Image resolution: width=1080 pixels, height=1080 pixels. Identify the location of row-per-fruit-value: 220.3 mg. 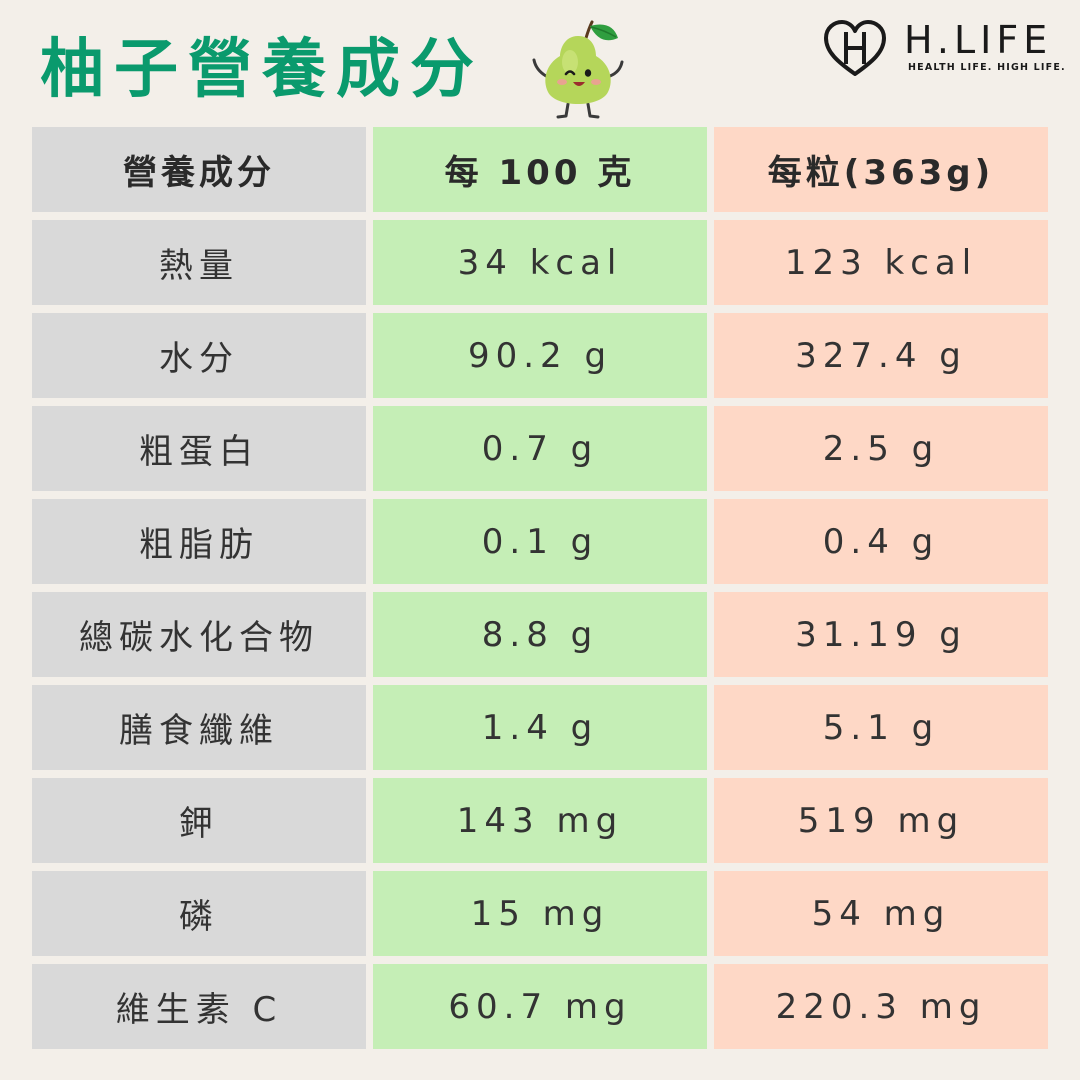
(881, 1006).